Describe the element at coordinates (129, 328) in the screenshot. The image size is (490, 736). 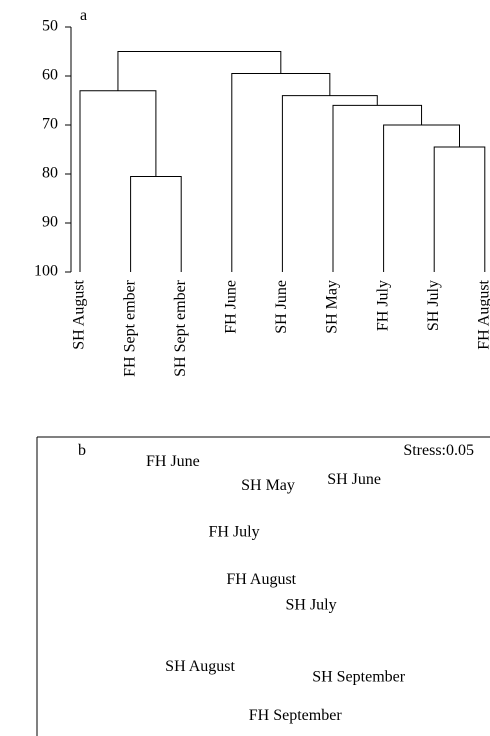
I see `leaf-label: FH Sept ember` at that location.